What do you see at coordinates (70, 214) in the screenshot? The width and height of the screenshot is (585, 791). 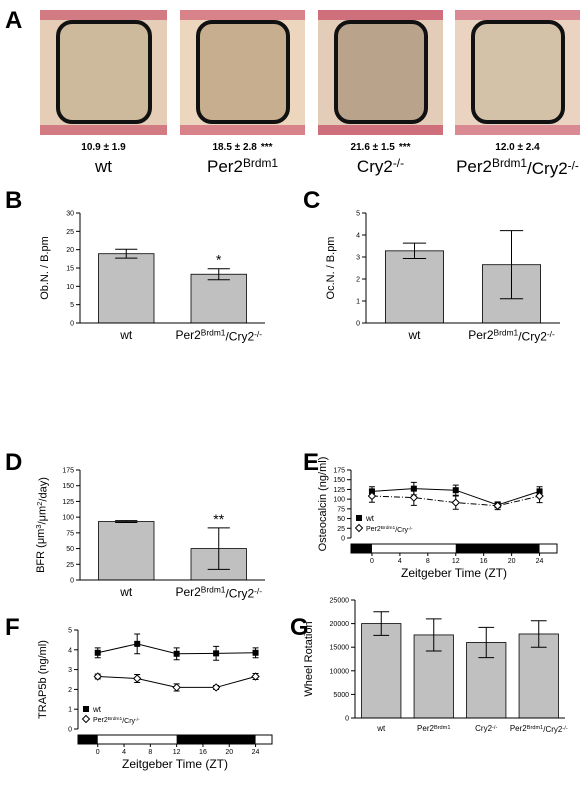 I see `y-tick-label: 30` at bounding box center [70, 214].